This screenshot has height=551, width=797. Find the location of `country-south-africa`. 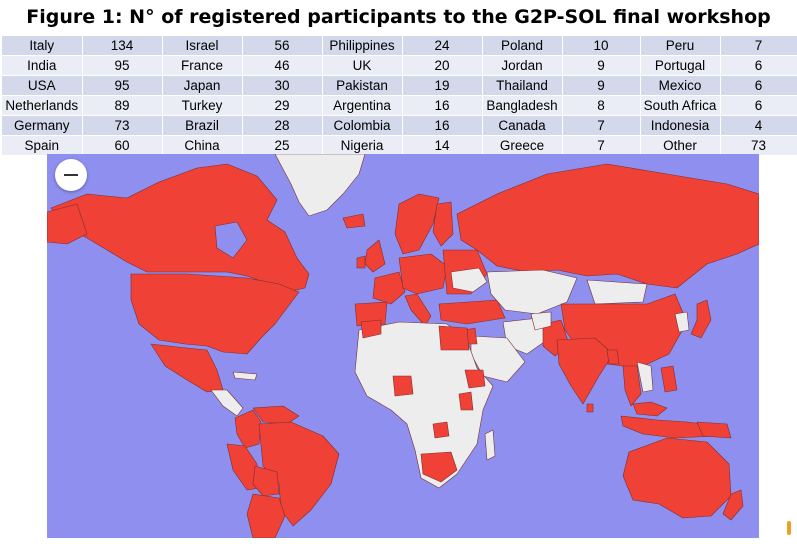

country-south-africa is located at coordinates (439, 467).